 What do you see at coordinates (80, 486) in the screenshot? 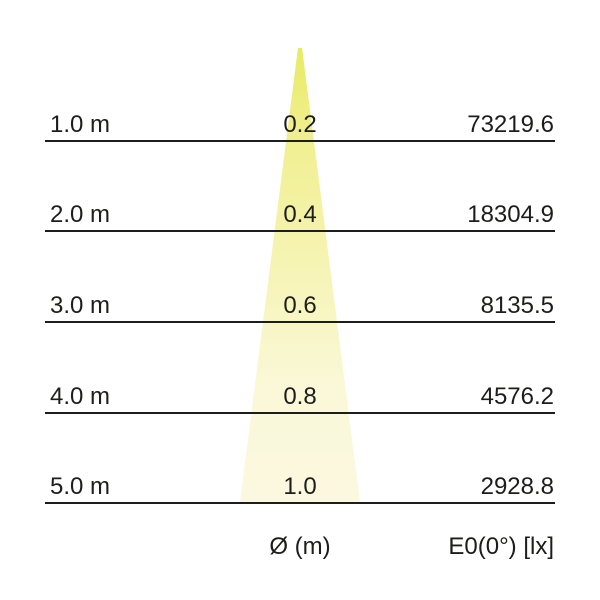
I see `distance-label: 5.0 m` at bounding box center [80, 486].